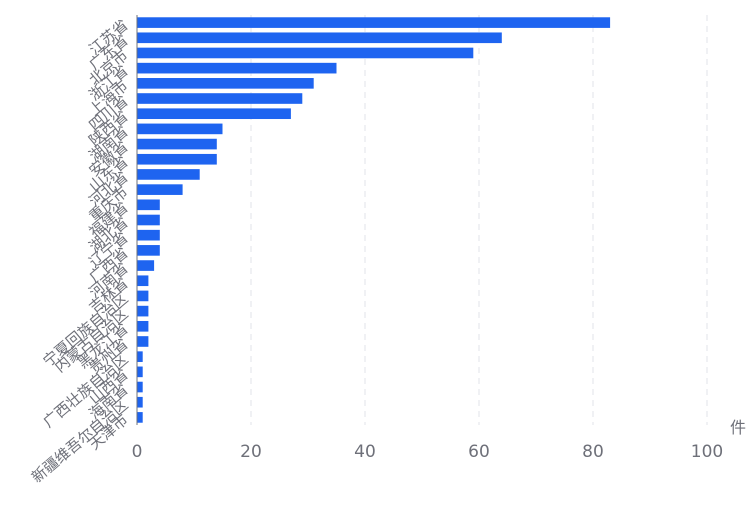  Describe the element at coordinates (80, 440) in the screenshot. I see `y-category-label: 新疆维吾尔自治区` at that location.